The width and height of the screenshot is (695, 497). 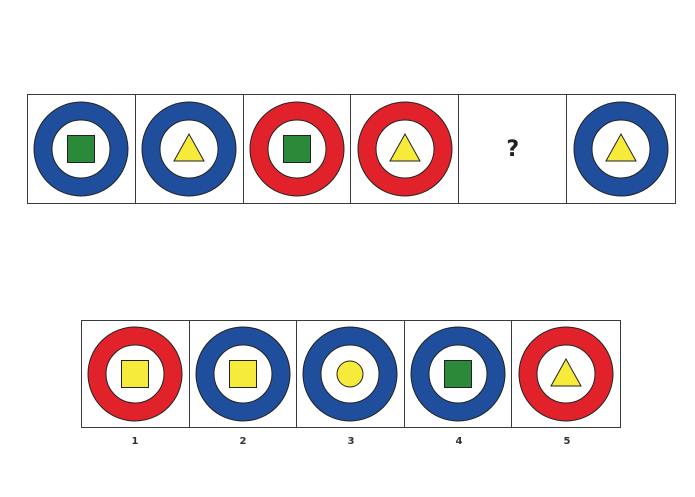 I want to click on option-label-5: 5, so click(x=567, y=441).